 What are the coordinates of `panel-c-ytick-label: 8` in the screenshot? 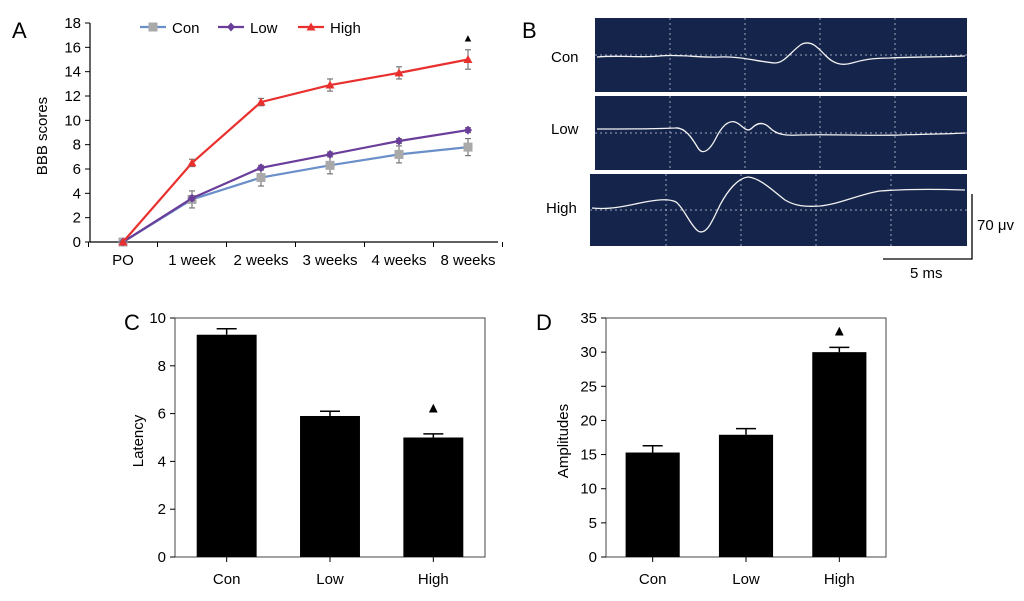 It's located at (162, 366).